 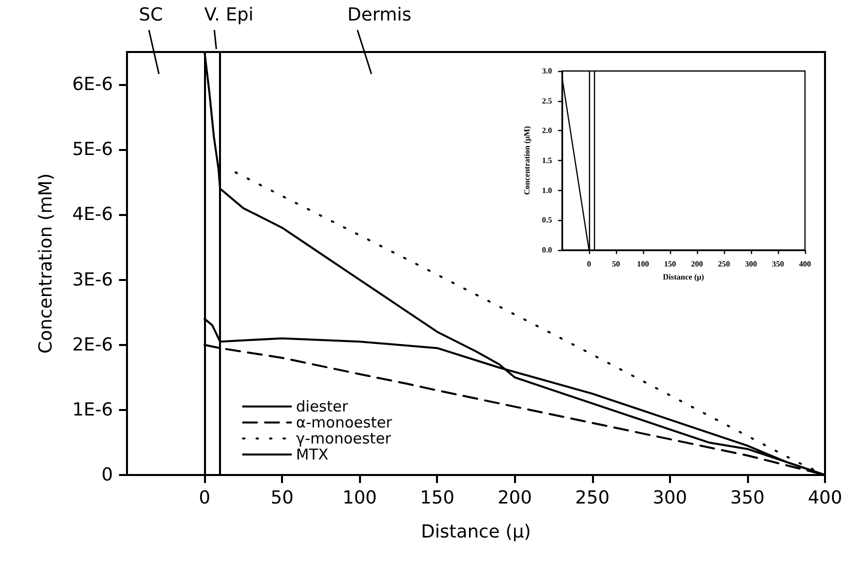 I want to click on legend-label: α-monoester, so click(x=344, y=423).